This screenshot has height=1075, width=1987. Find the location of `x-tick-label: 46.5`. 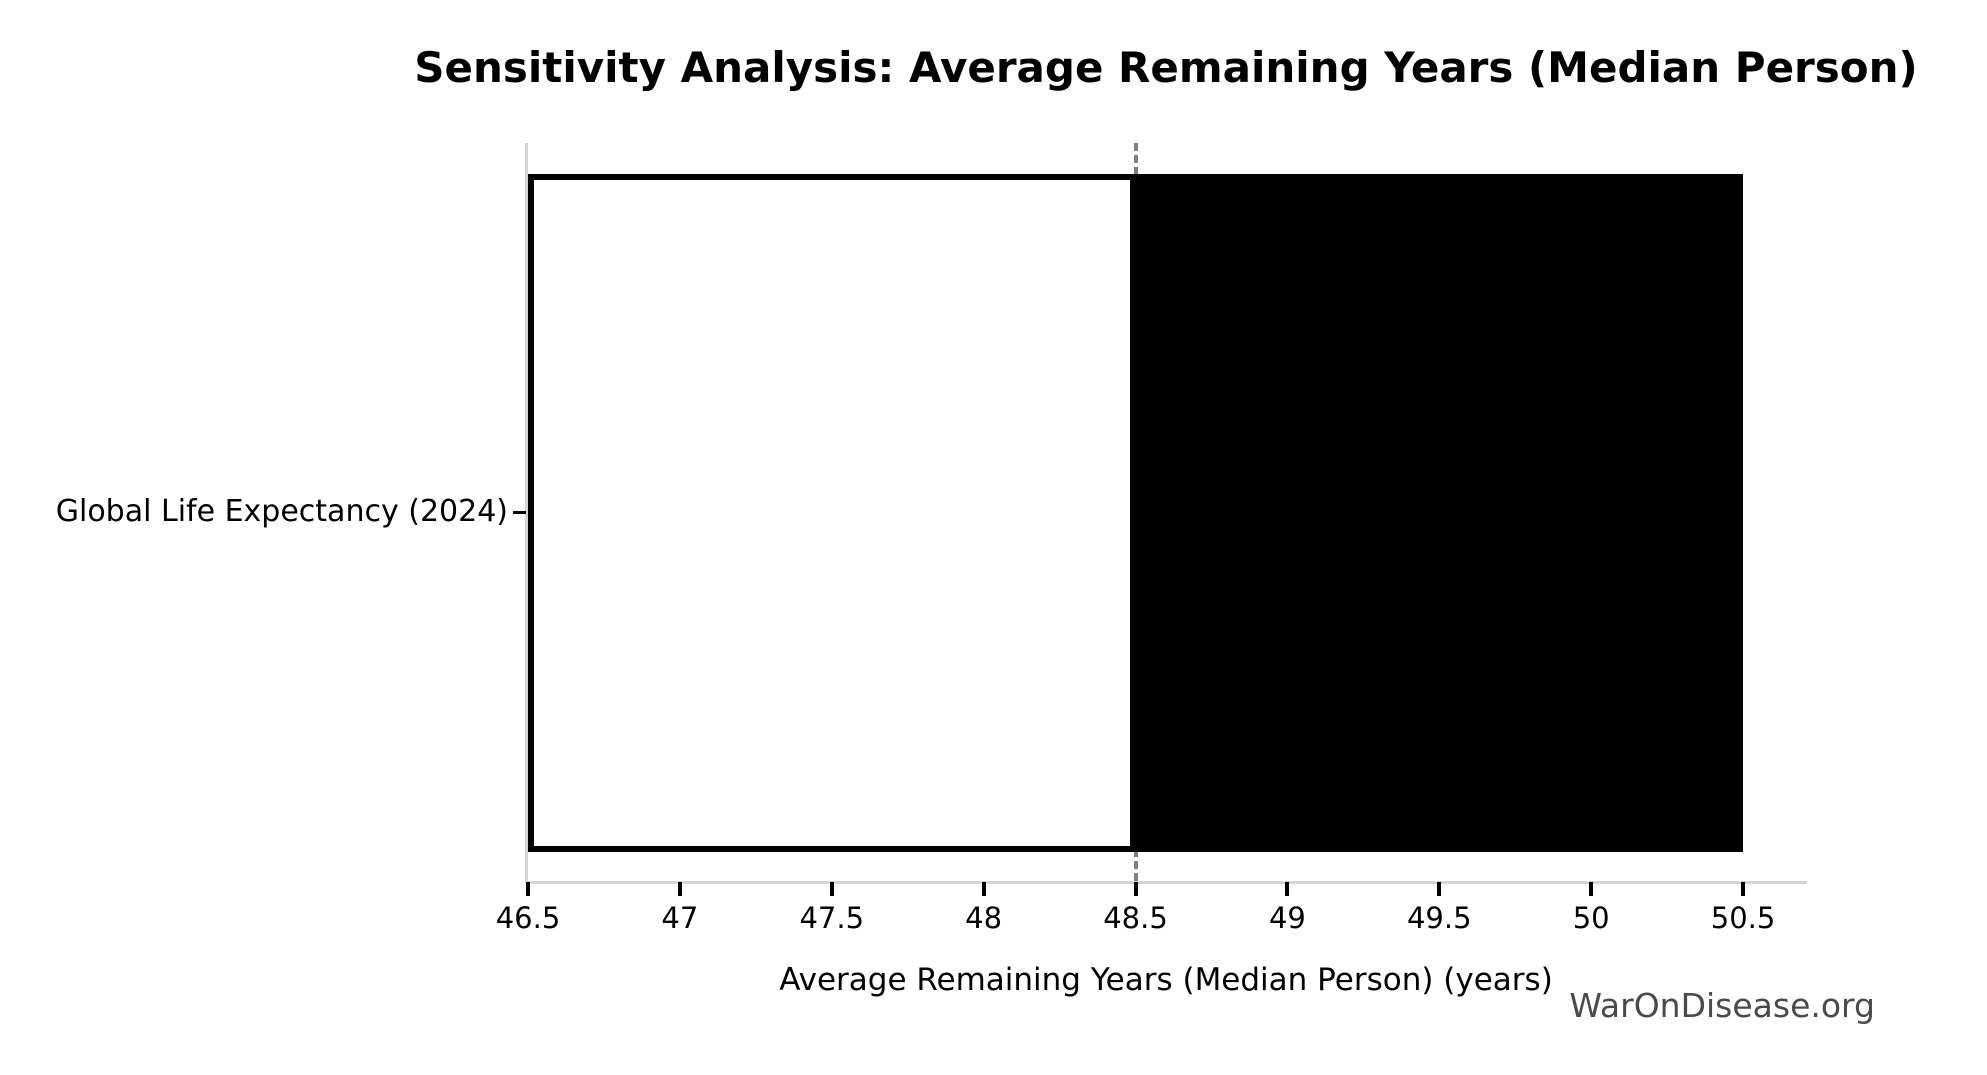

x-tick-label: 46.5 is located at coordinates (528, 918).